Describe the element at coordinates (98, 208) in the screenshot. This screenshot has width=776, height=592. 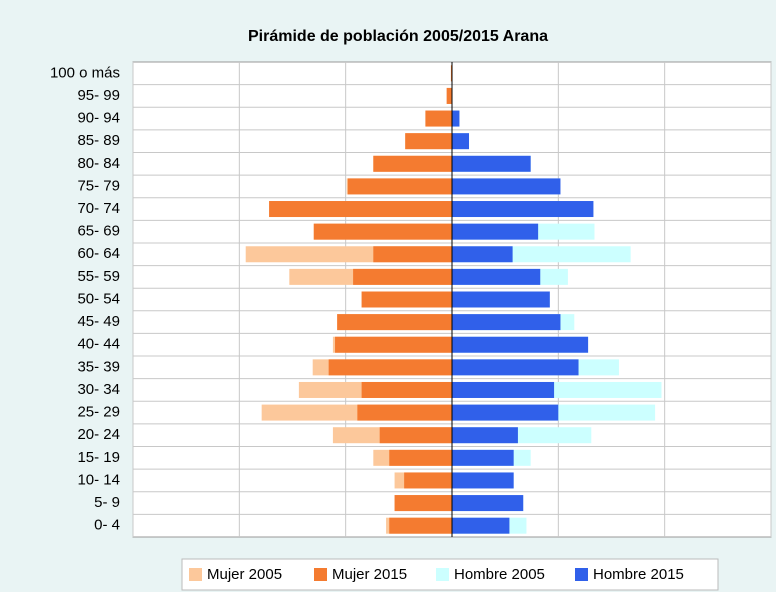
I see `y-tick-label: 70- 74` at that location.